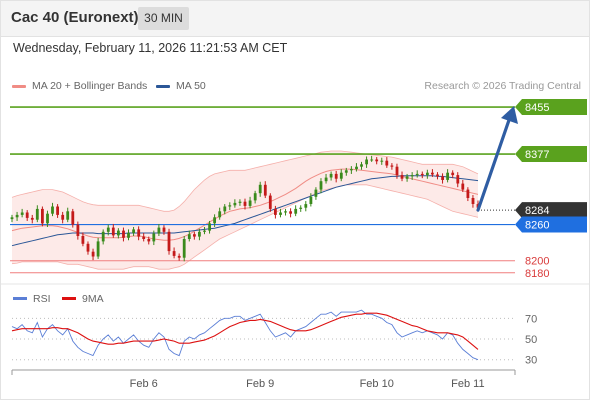  I want to click on rsi-tick-50: 50, so click(531, 340).